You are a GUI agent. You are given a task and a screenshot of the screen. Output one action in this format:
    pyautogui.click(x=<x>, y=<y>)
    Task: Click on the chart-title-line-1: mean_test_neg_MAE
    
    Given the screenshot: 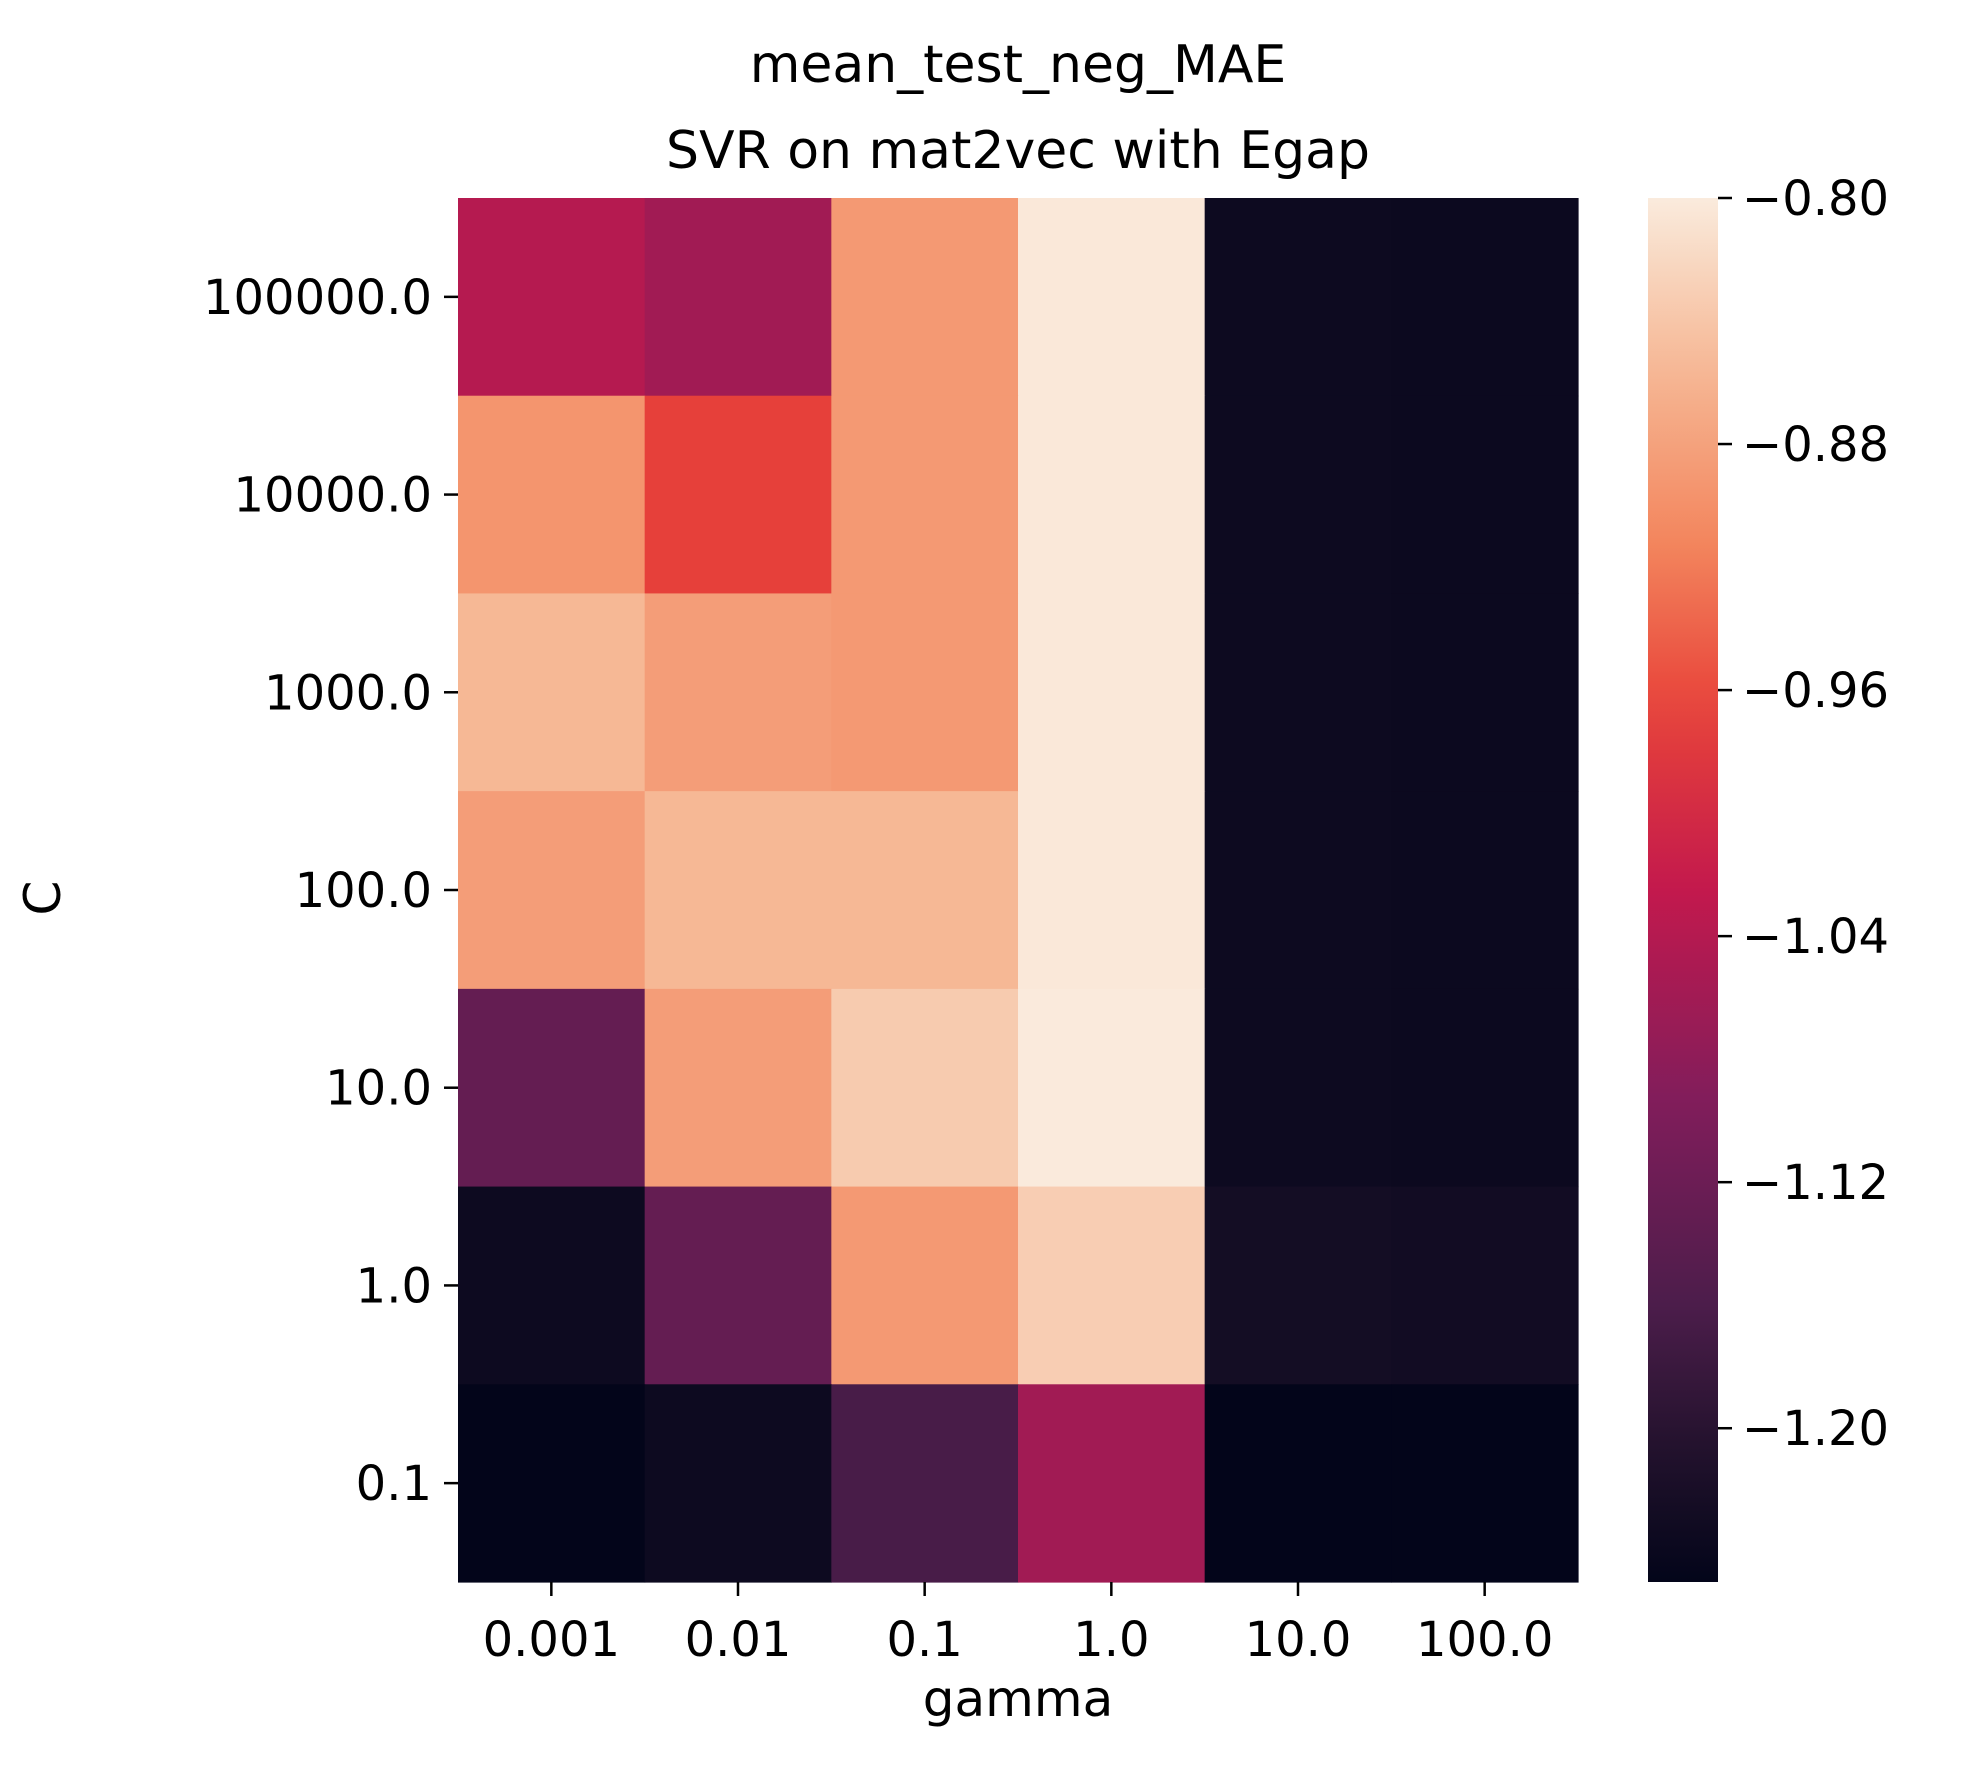 What is the action you would take?
    pyautogui.click(x=1018, y=65)
    